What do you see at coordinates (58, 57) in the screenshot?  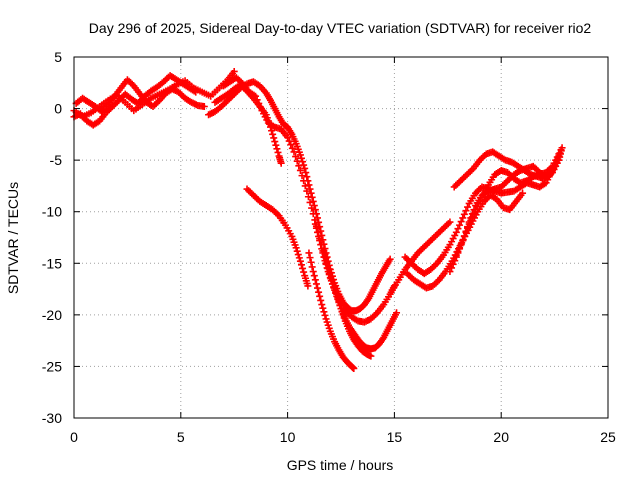 I see `y-tick-label: 5` at bounding box center [58, 57].